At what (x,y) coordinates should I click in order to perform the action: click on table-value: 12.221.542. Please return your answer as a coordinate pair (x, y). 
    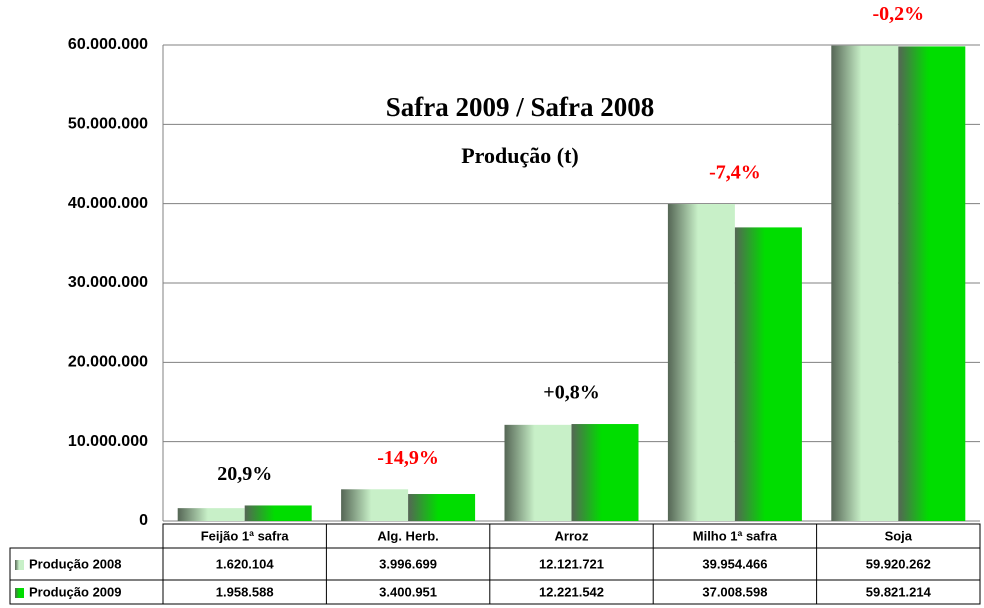
    Looking at the image, I should click on (571, 591).